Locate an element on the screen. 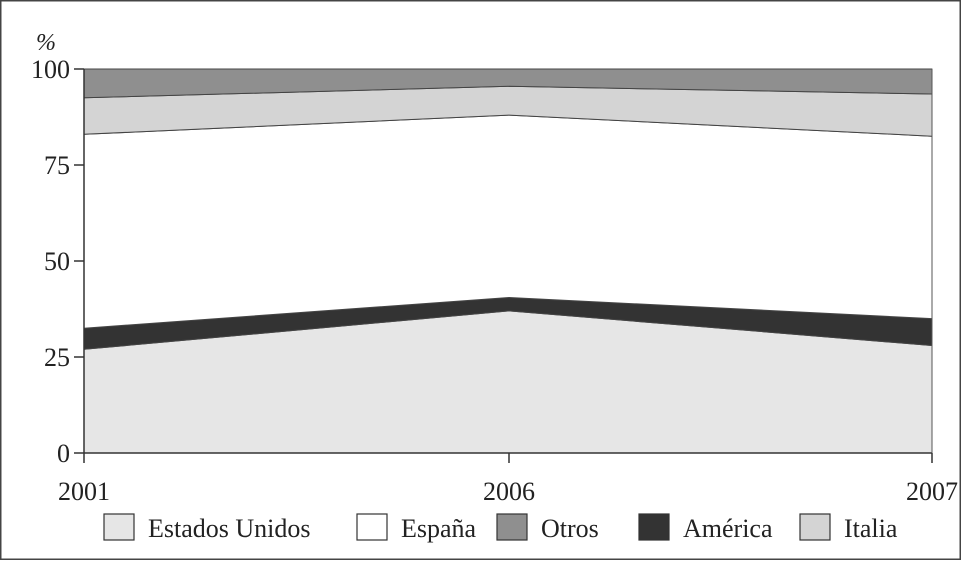 The height and width of the screenshot is (565, 961). y-tick-label: 100 is located at coordinates (50, 69).